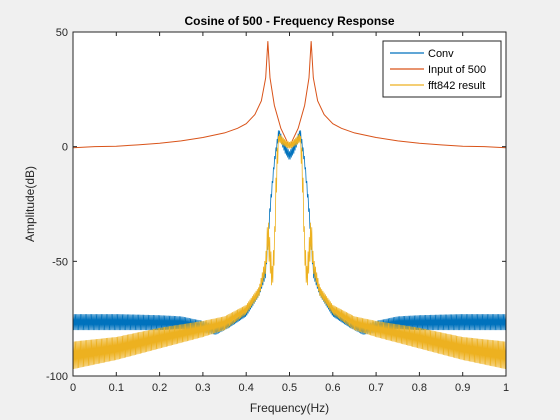  Describe the element at coordinates (65, 148) in the screenshot. I see `y-tick-label: 0` at that location.